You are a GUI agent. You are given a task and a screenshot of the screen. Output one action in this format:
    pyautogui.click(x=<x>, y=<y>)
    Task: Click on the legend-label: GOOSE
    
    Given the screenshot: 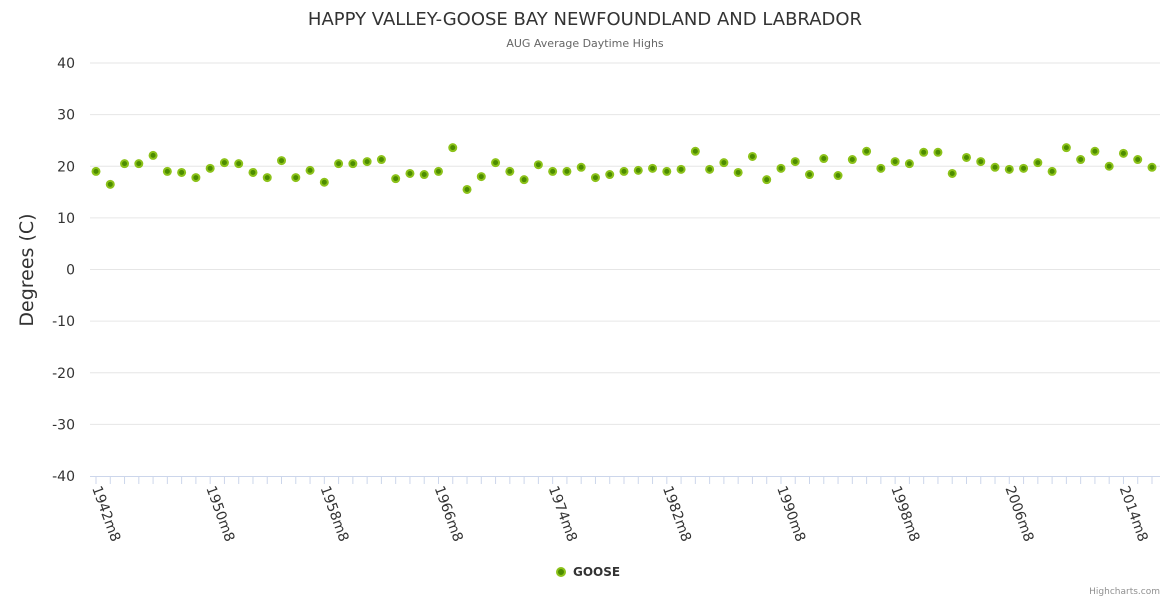 What is the action you would take?
    pyautogui.click(x=596, y=572)
    